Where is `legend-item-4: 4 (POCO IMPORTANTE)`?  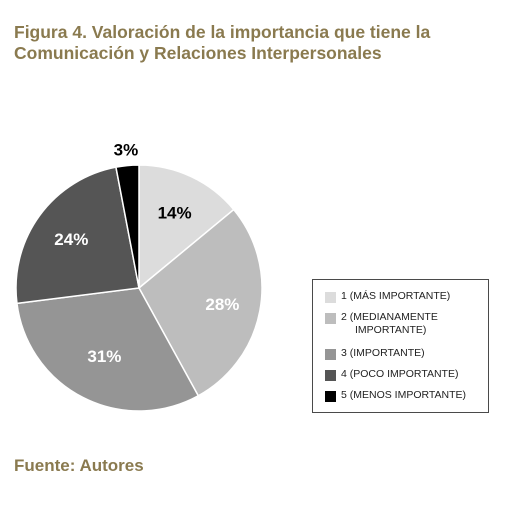 legend-item-4: 4 (POCO IMPORTANTE) is located at coordinates (405, 374).